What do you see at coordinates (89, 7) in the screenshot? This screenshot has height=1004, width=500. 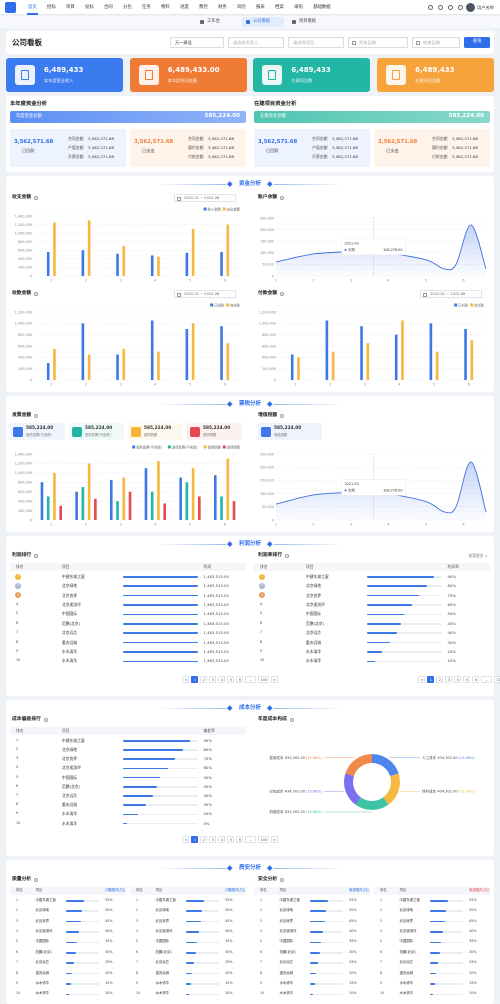 I see `nav-item: 投标` at bounding box center [89, 7].